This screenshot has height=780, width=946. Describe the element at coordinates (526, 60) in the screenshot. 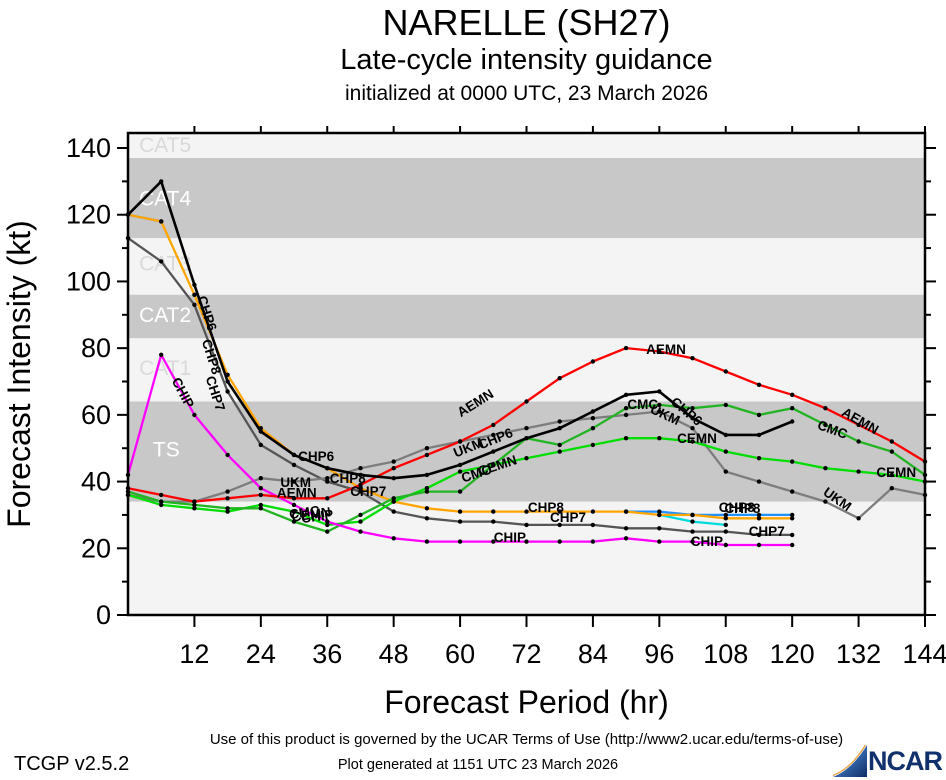

I see `page-subtitle: Late-cycle intensity guidance` at that location.